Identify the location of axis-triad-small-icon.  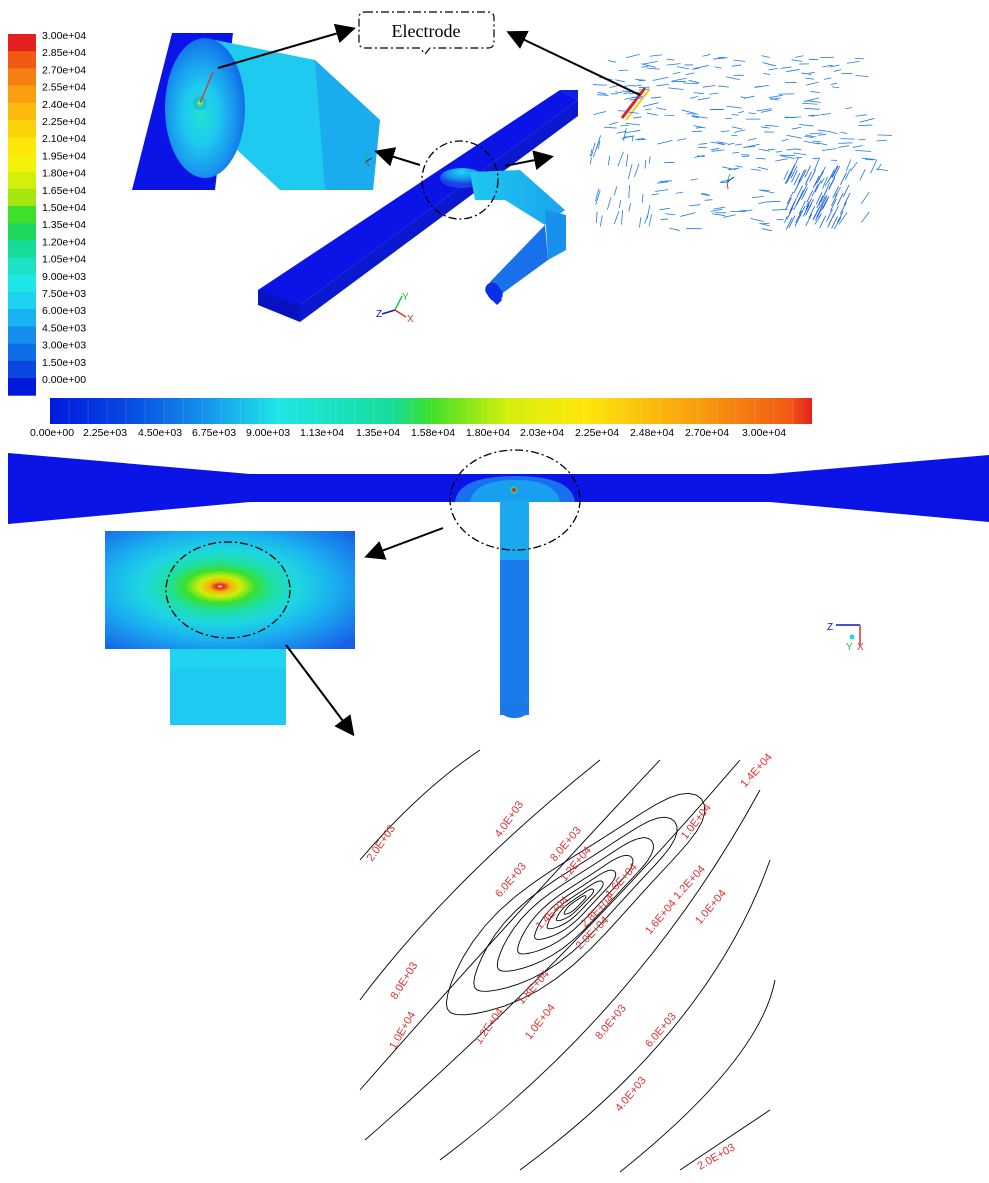
(368, 160).